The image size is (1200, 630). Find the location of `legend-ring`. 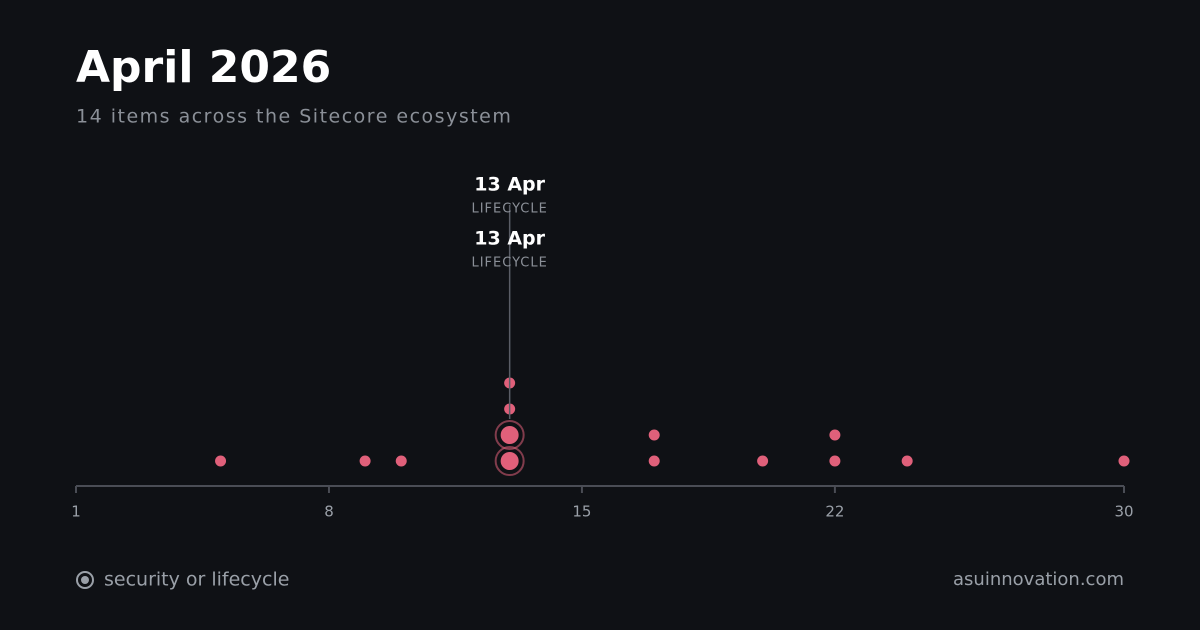

legend-ring is located at coordinates (85, 580).